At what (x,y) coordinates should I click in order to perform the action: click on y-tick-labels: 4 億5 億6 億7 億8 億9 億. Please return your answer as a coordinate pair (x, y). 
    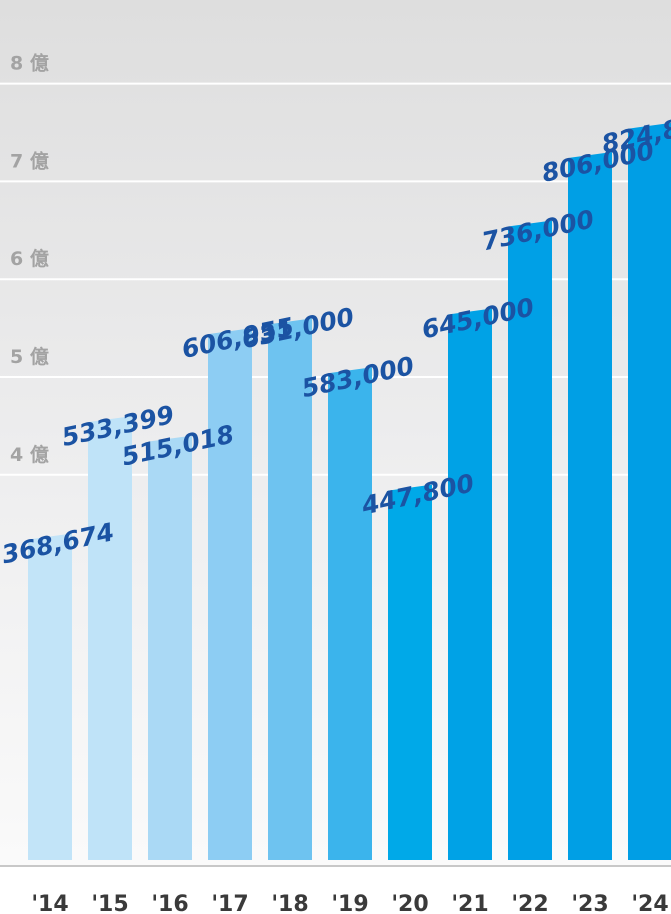
    Looking at the image, I should click on (29, 259).